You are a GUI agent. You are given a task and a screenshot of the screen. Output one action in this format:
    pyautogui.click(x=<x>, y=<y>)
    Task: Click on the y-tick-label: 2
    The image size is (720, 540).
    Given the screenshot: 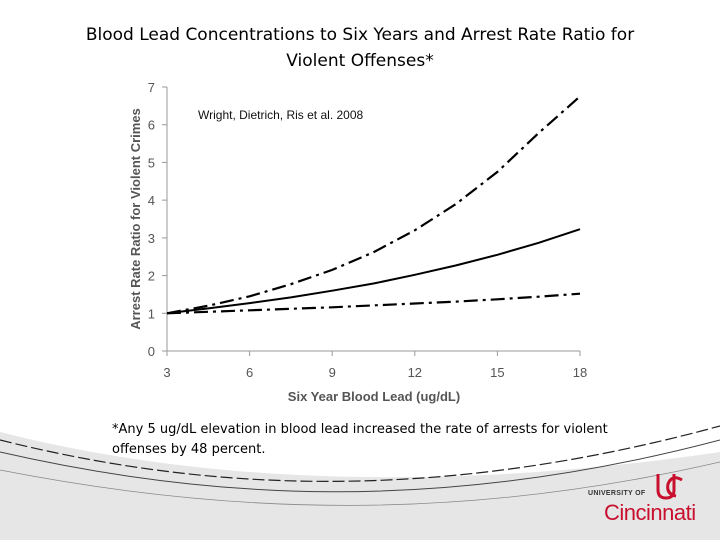 What is the action you would take?
    pyautogui.click(x=151, y=276)
    